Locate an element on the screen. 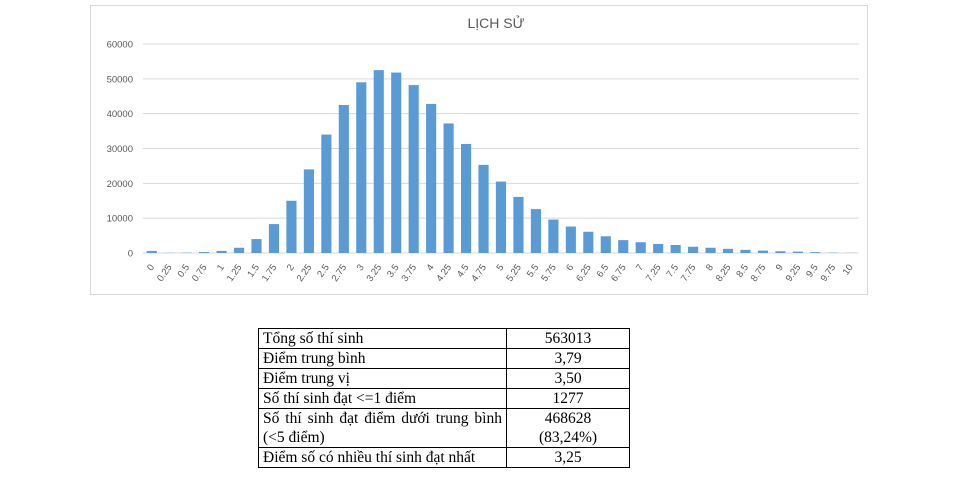 The height and width of the screenshot is (498, 960). row-value: 3,25 is located at coordinates (568, 457).